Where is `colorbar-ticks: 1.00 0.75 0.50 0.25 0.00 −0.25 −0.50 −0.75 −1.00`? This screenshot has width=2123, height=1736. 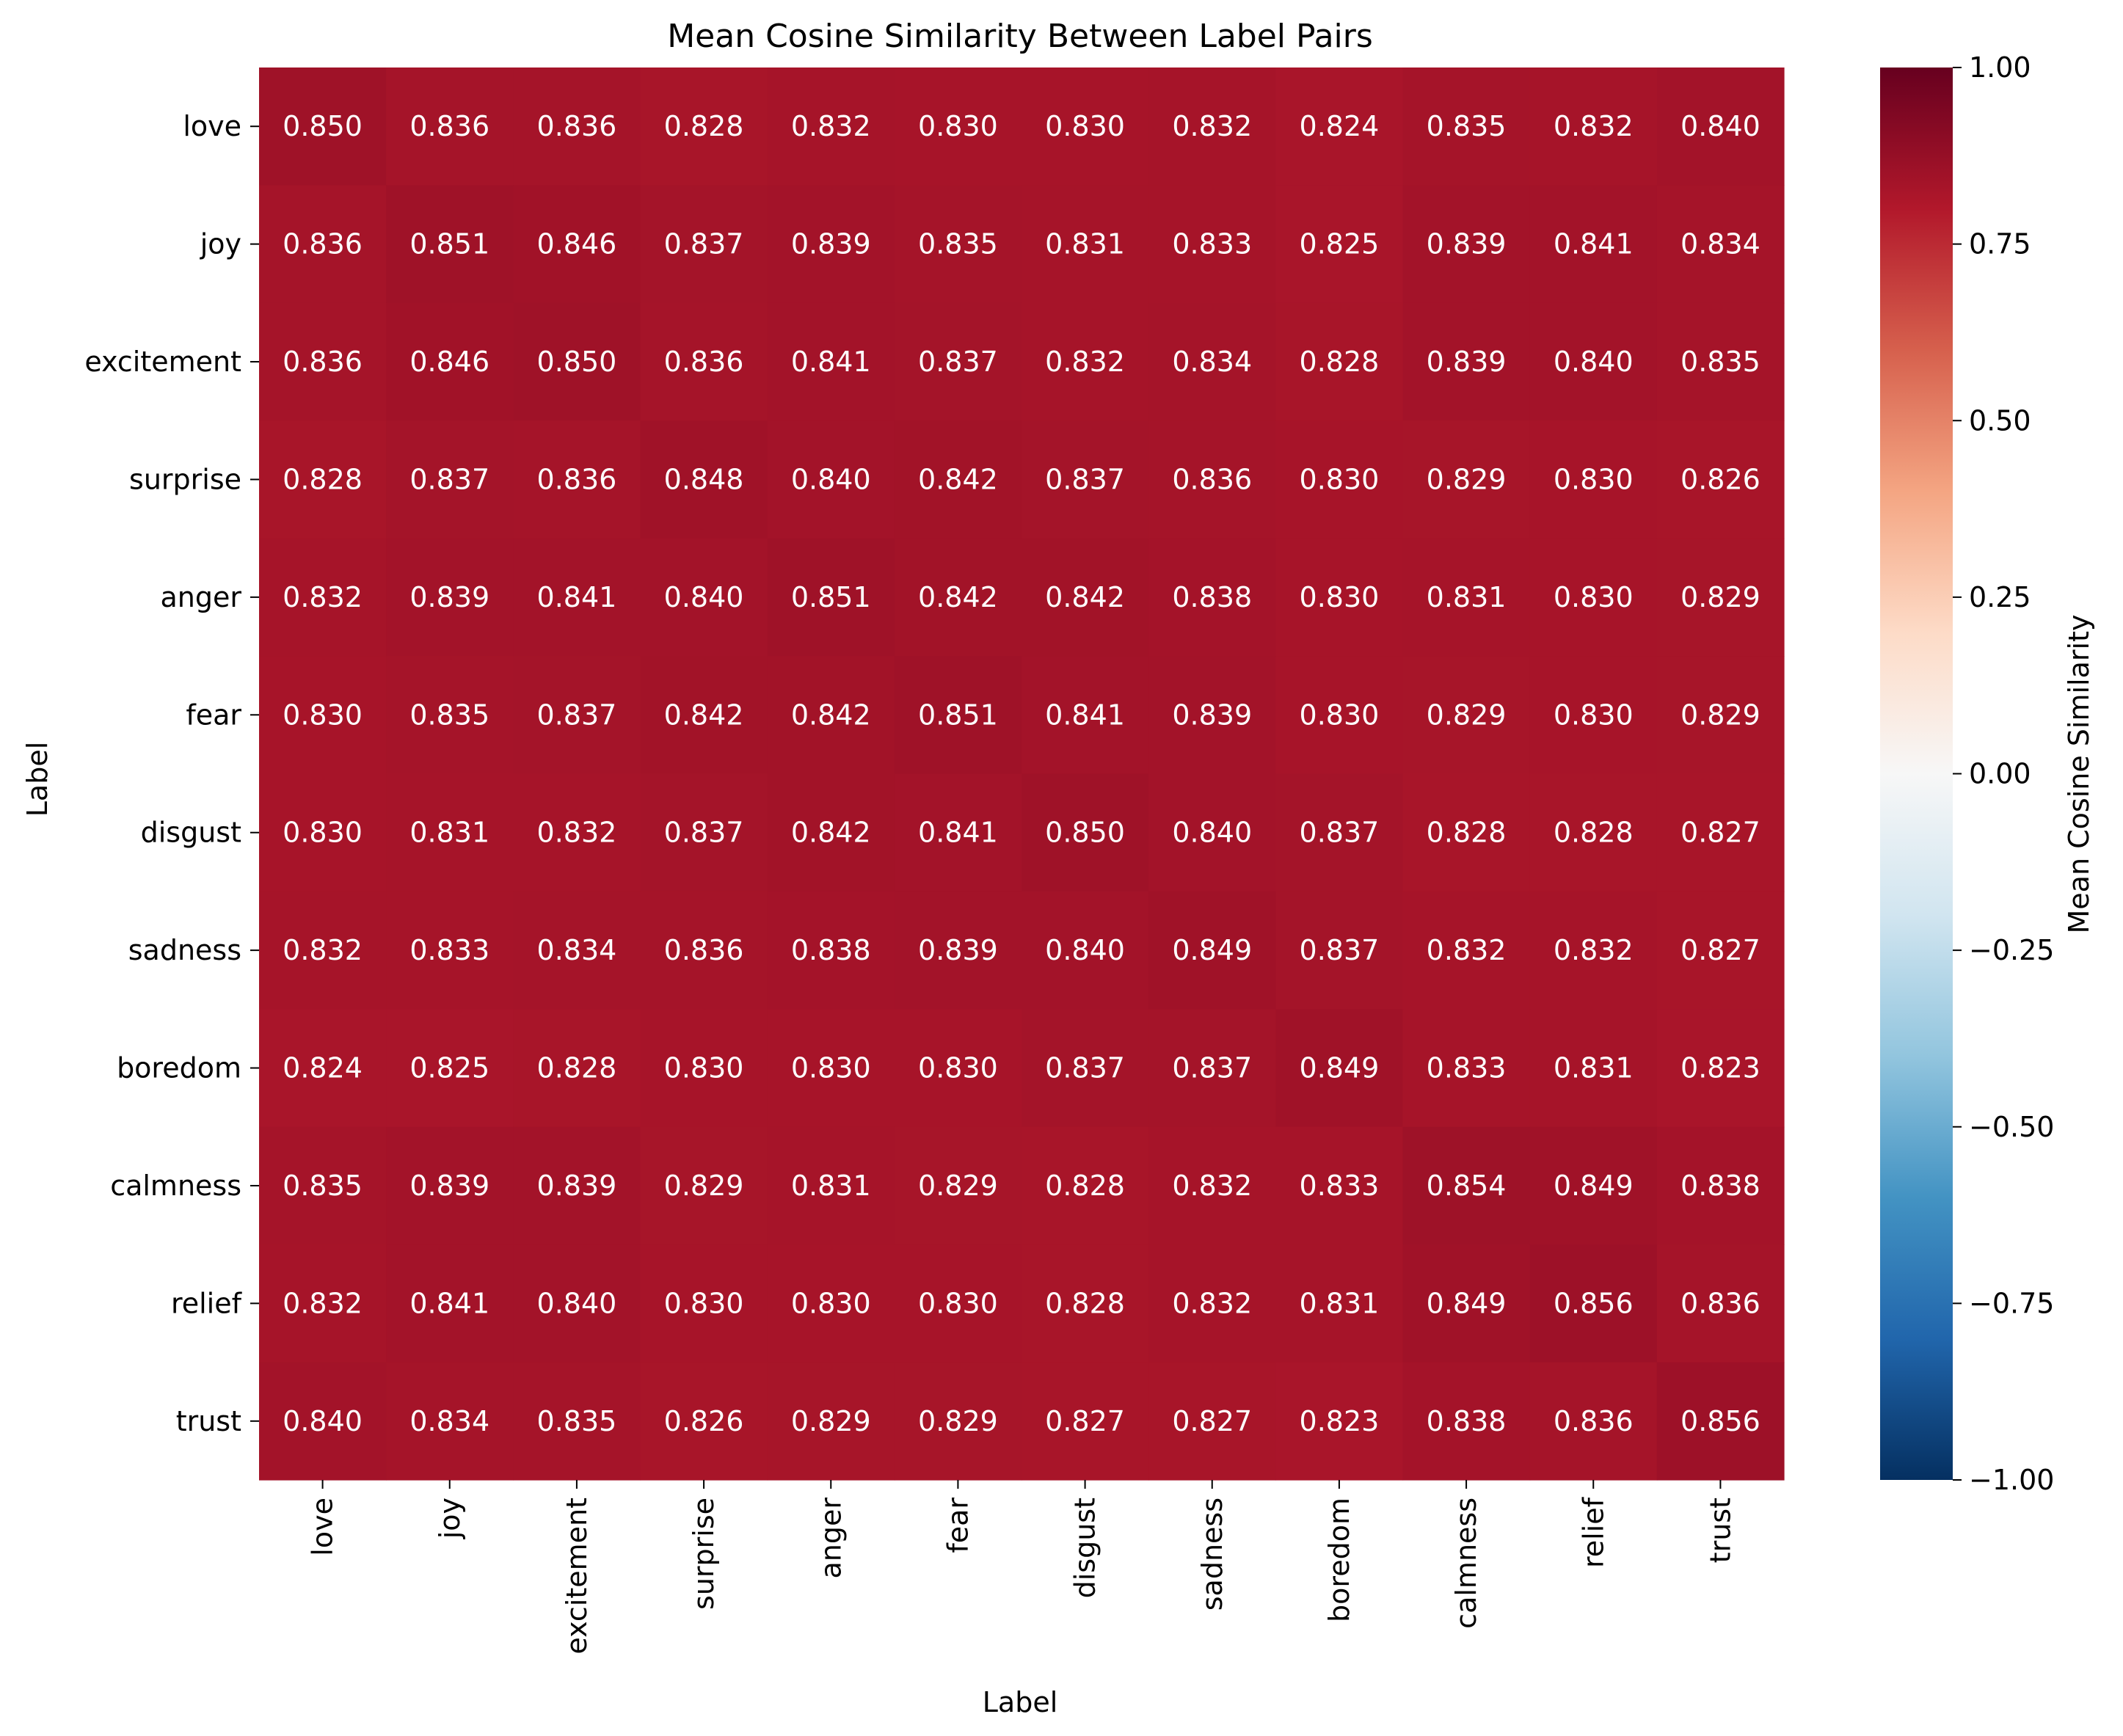
colorbar-ticks: 1.00 0.75 0.50 0.25 0.00 −0.25 −0.50 −0.75 −1.00 is located at coordinates (2003, 773).